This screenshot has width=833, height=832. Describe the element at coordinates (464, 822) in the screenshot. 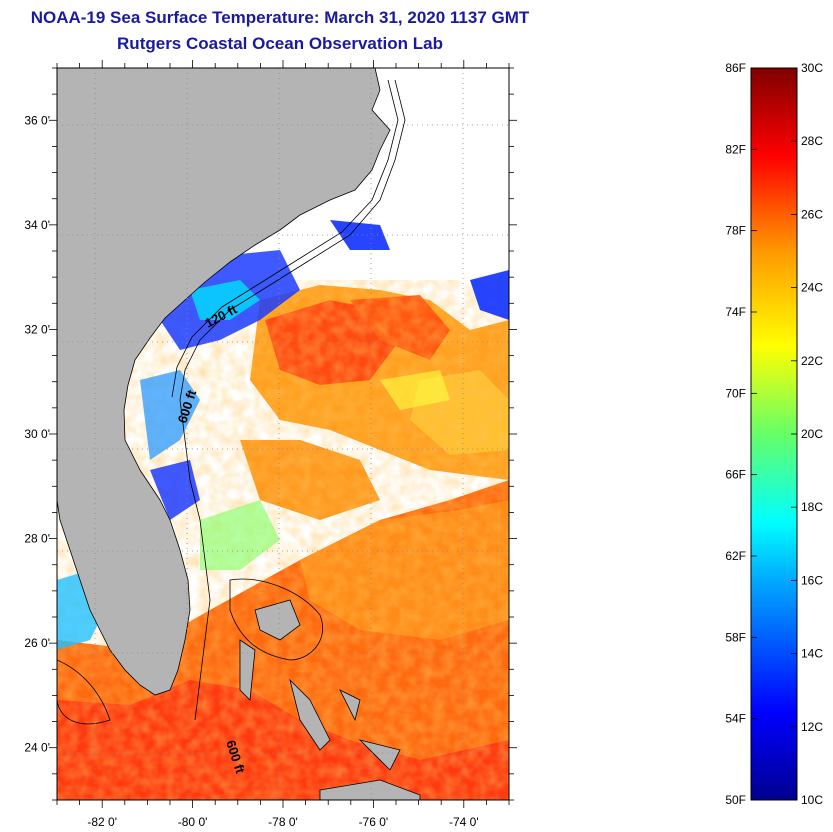

I see `lon-tick-label: -74 0'` at that location.